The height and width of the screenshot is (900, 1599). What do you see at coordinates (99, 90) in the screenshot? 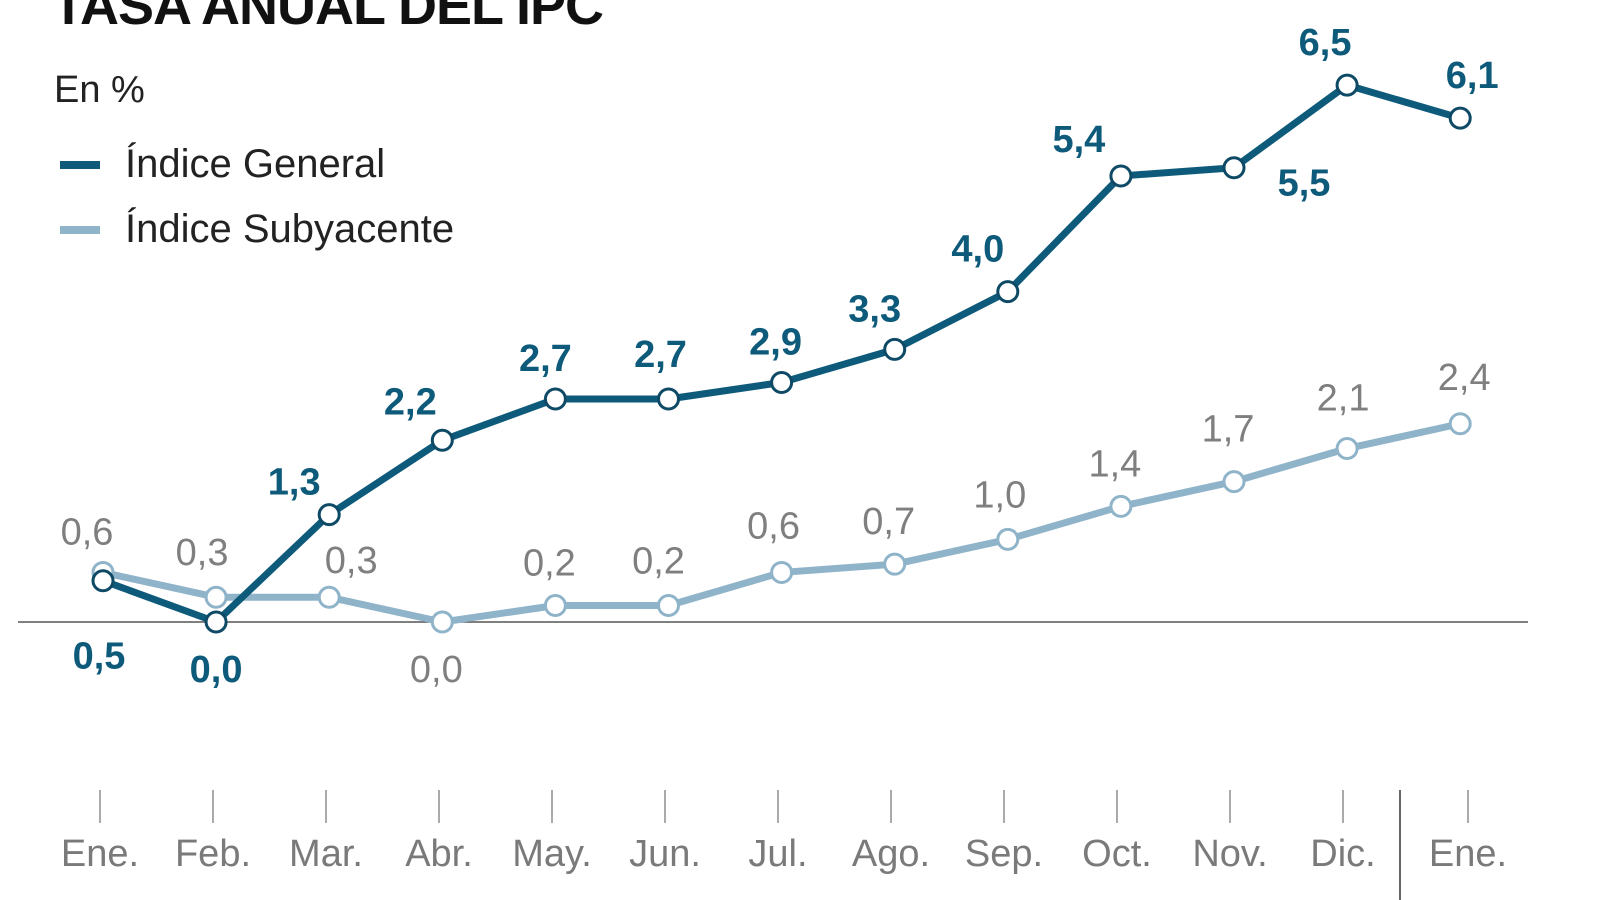
I see `chart-subtitle: En %` at bounding box center [99, 90].